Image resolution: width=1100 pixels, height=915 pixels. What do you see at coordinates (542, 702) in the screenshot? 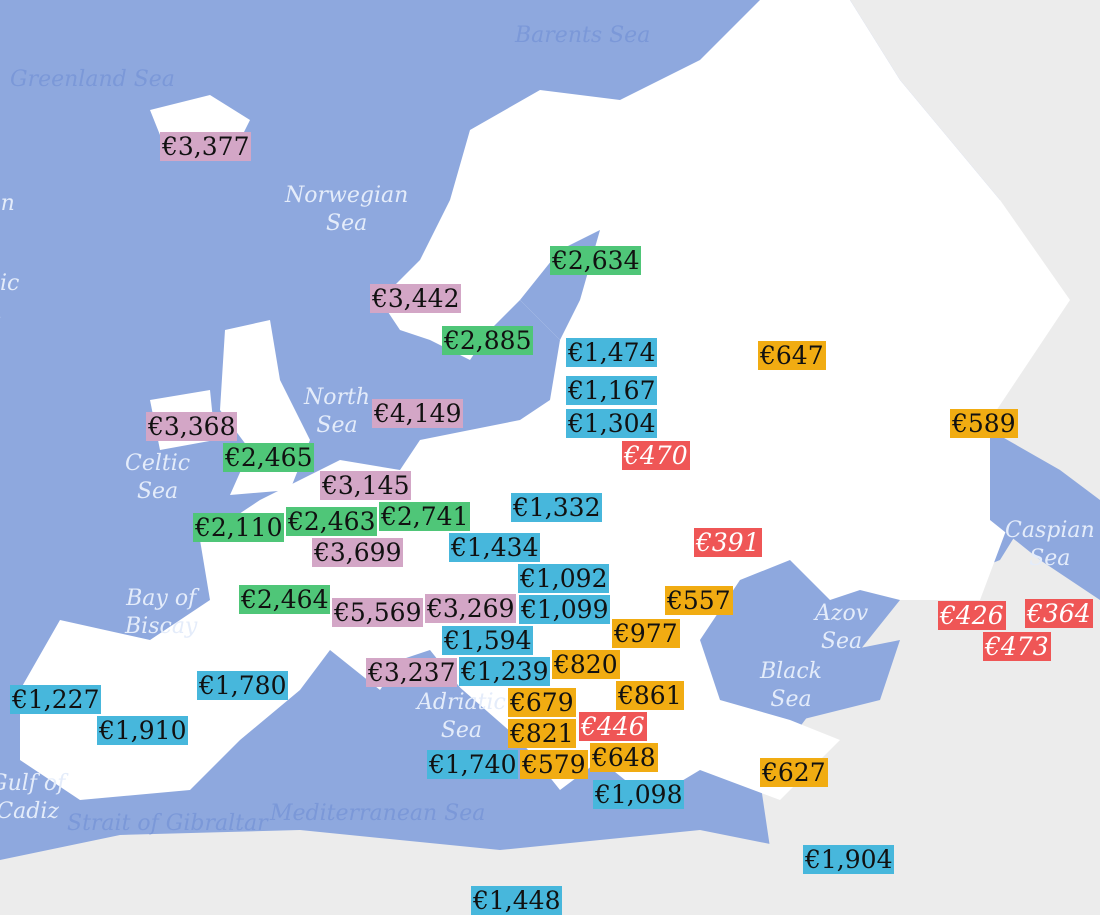
I see `salary-label: €679` at bounding box center [542, 702].